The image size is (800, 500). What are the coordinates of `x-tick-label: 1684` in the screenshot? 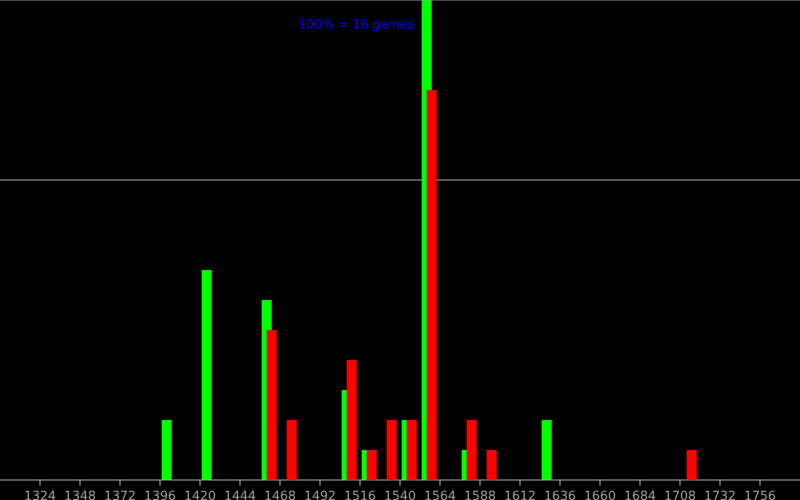 It's located at (640, 495).